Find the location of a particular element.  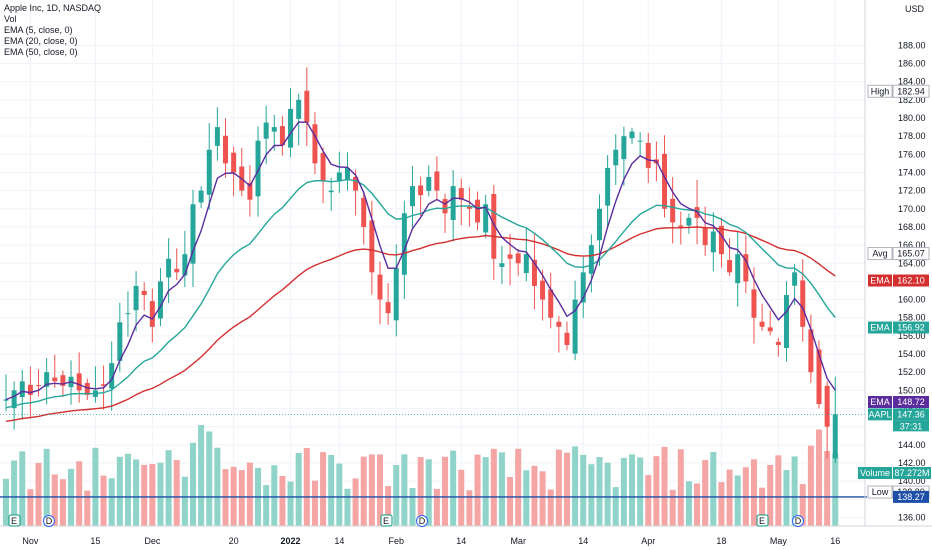

price-tag-label: EMA is located at coordinates (880, 402).